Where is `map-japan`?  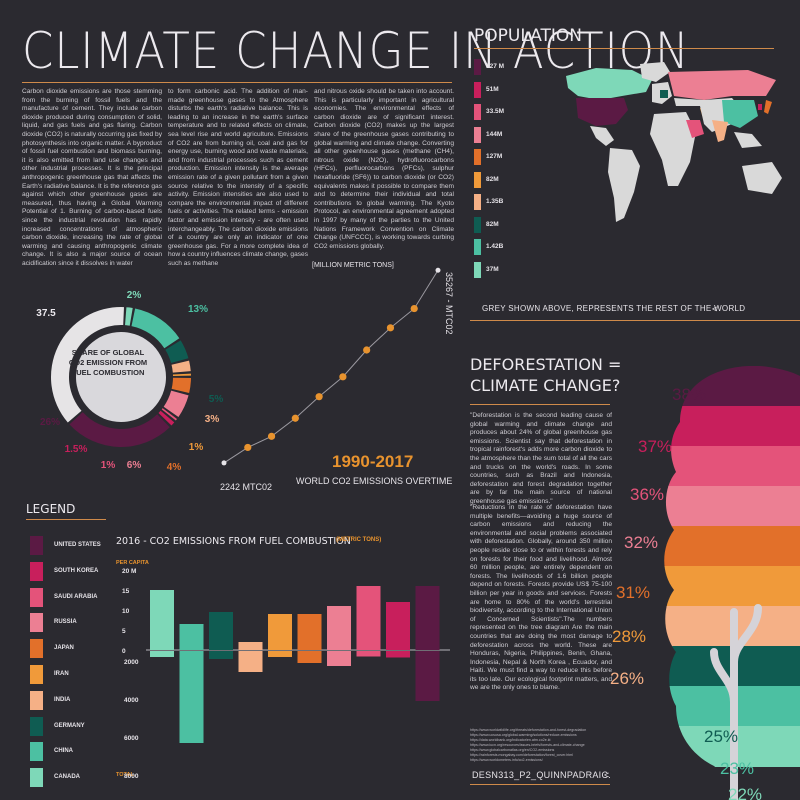 map-japan is located at coordinates (768, 107).